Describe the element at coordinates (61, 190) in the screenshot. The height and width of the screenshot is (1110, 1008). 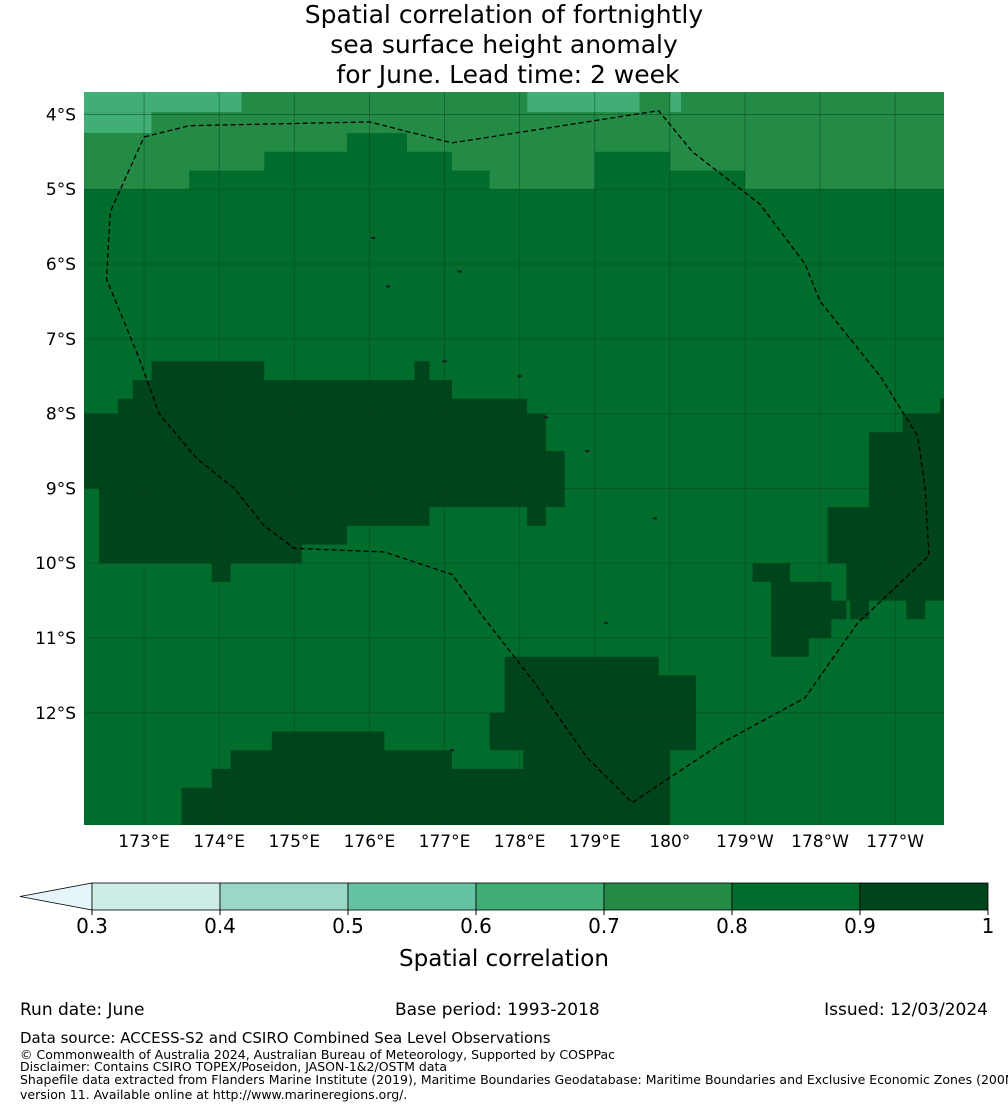
I see `y-tick-label: 5°S` at that location.